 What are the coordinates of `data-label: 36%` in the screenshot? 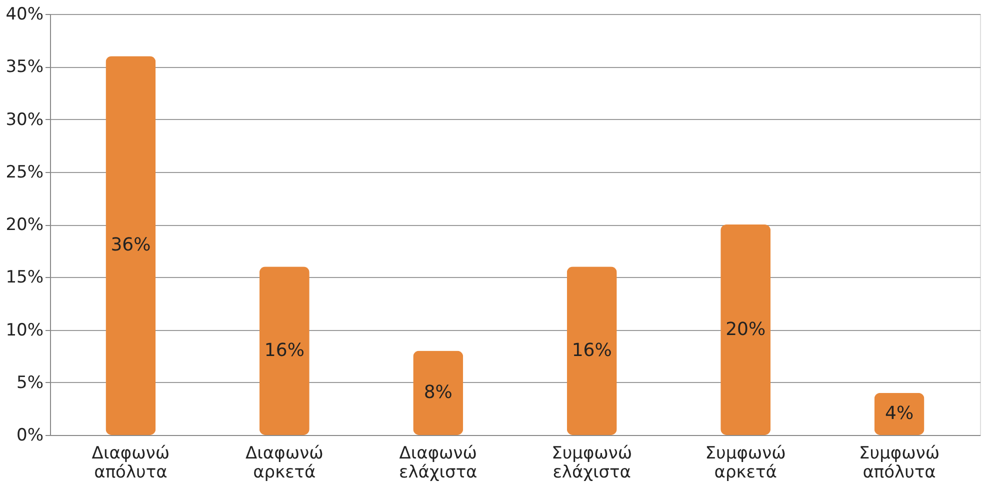 It's located at (130, 245).